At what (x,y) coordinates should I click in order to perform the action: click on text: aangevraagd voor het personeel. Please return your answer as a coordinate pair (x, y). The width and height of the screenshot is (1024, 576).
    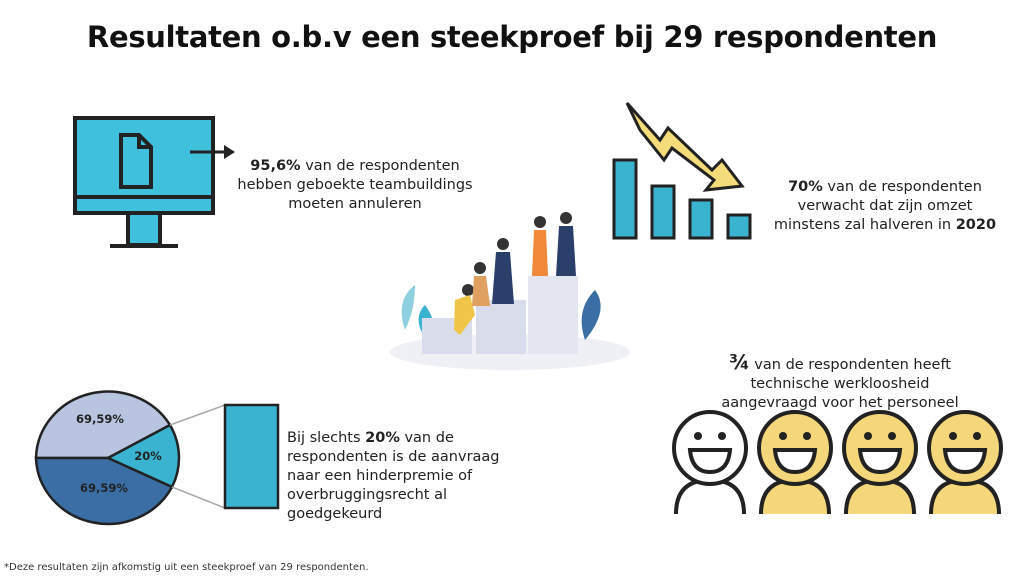
    Looking at the image, I should click on (840, 403).